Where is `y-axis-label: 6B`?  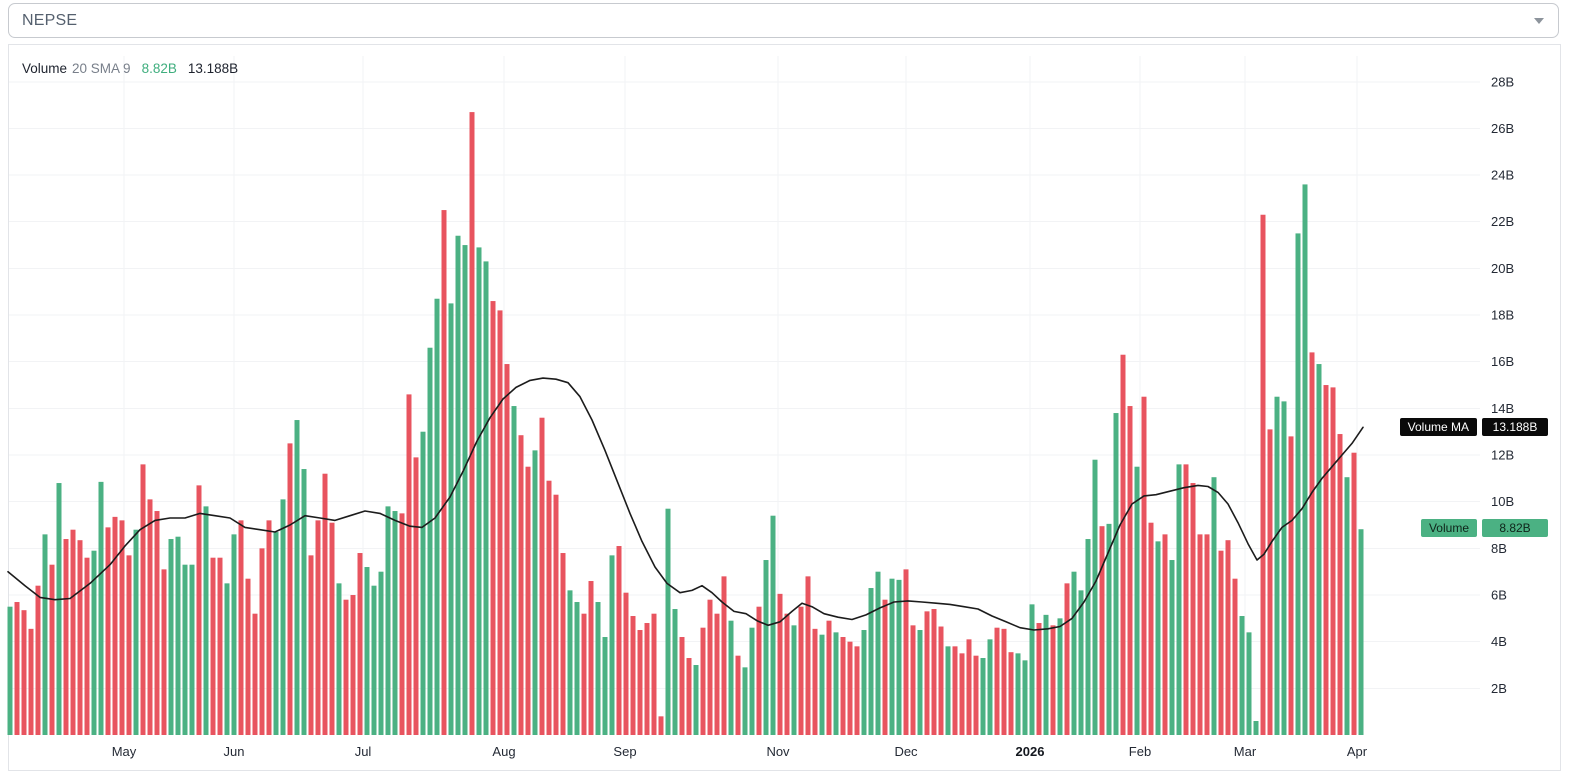
y-axis-label: 6B is located at coordinates (1499, 595).